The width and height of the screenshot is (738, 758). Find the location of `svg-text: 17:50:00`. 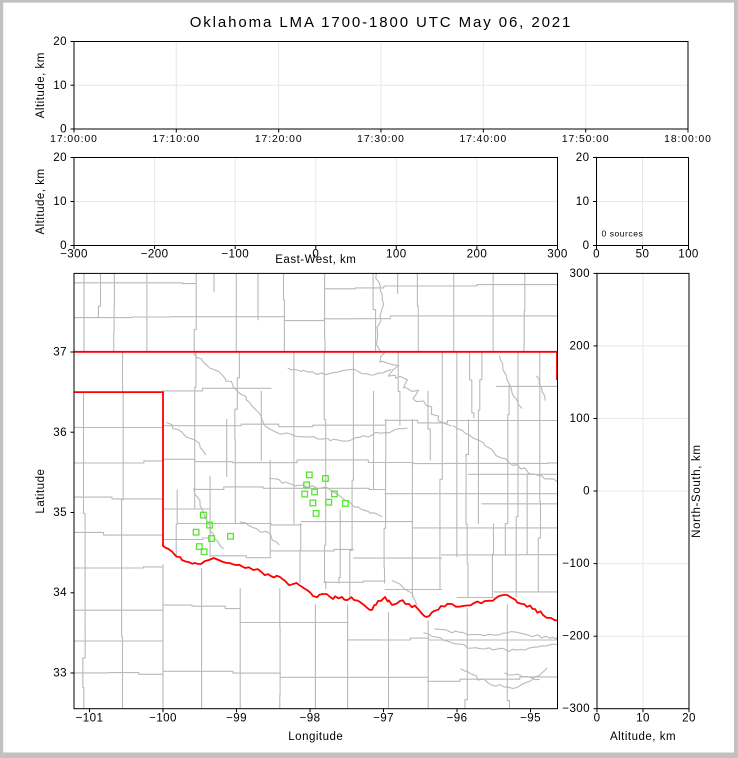

svg-text: 17:50:00 is located at coordinates (586, 139).